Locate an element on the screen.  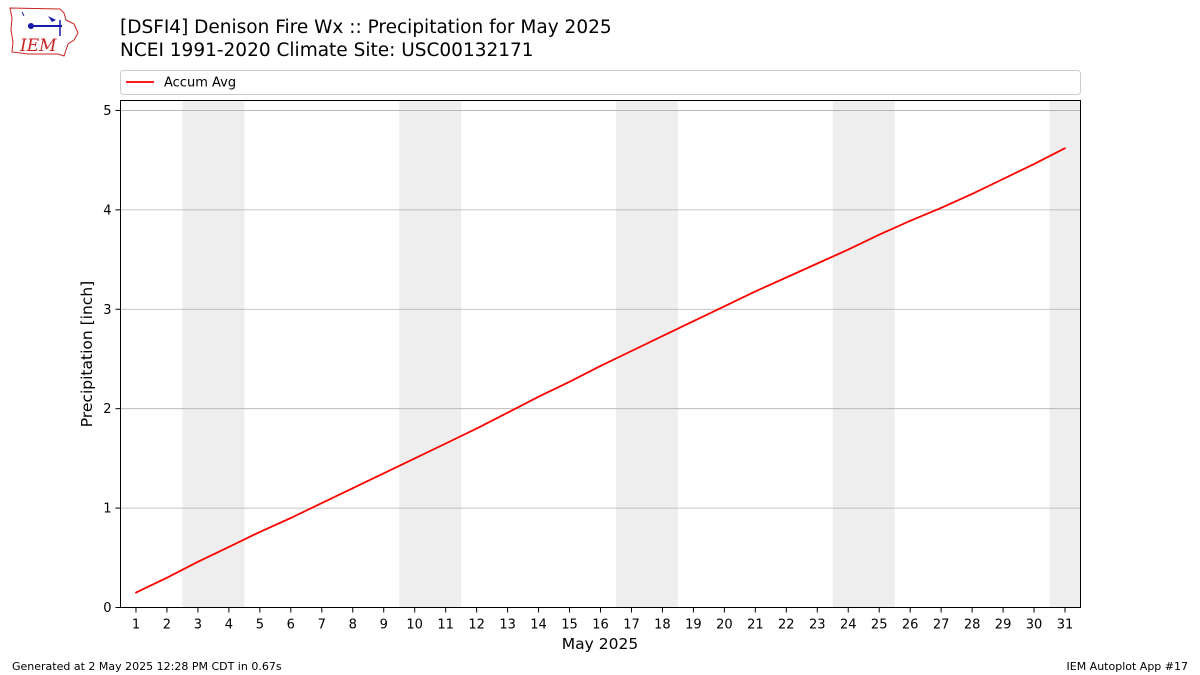
x-tick-label-13: 13 is located at coordinates (507, 625).